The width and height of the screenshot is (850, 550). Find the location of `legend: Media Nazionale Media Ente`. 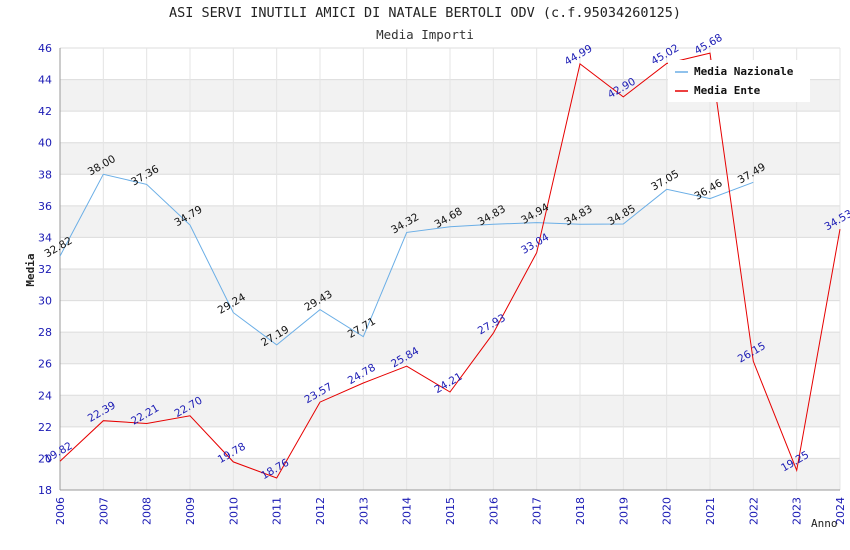

legend: Media Nazionale Media Ente is located at coordinates (739, 81).